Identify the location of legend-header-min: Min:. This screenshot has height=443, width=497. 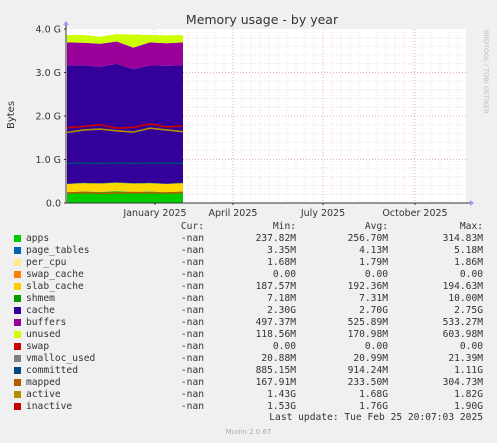
(284, 226).